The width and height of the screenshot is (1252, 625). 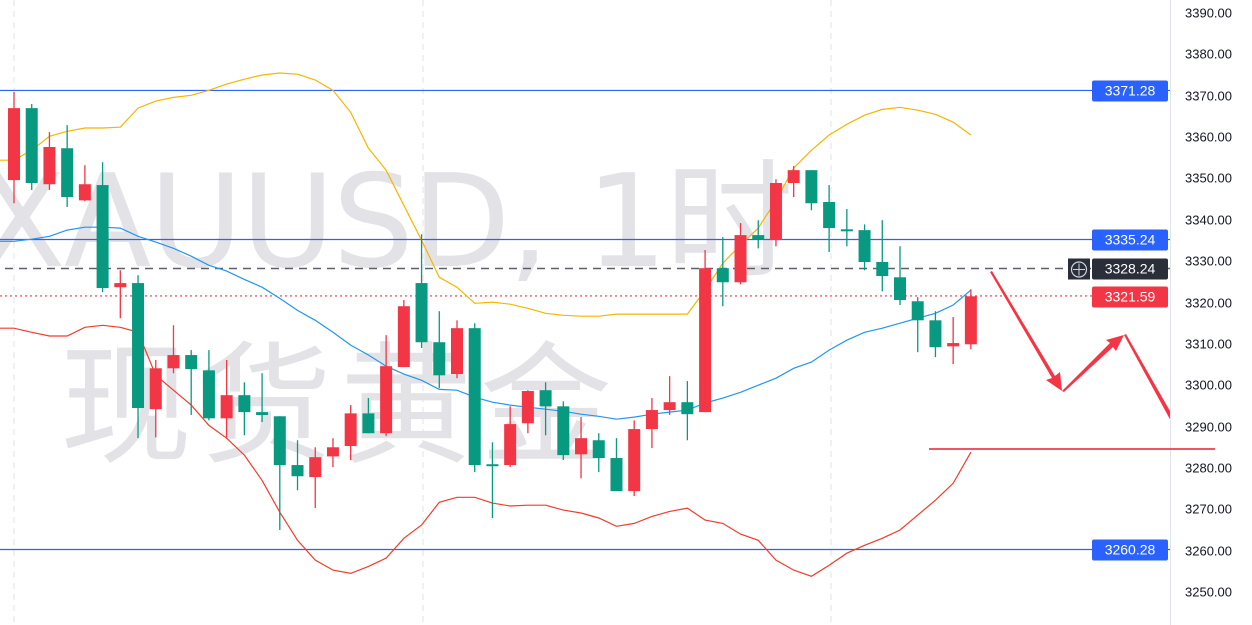 What do you see at coordinates (1208, 427) in the screenshot?
I see `price-tick: 3290.00` at bounding box center [1208, 427].